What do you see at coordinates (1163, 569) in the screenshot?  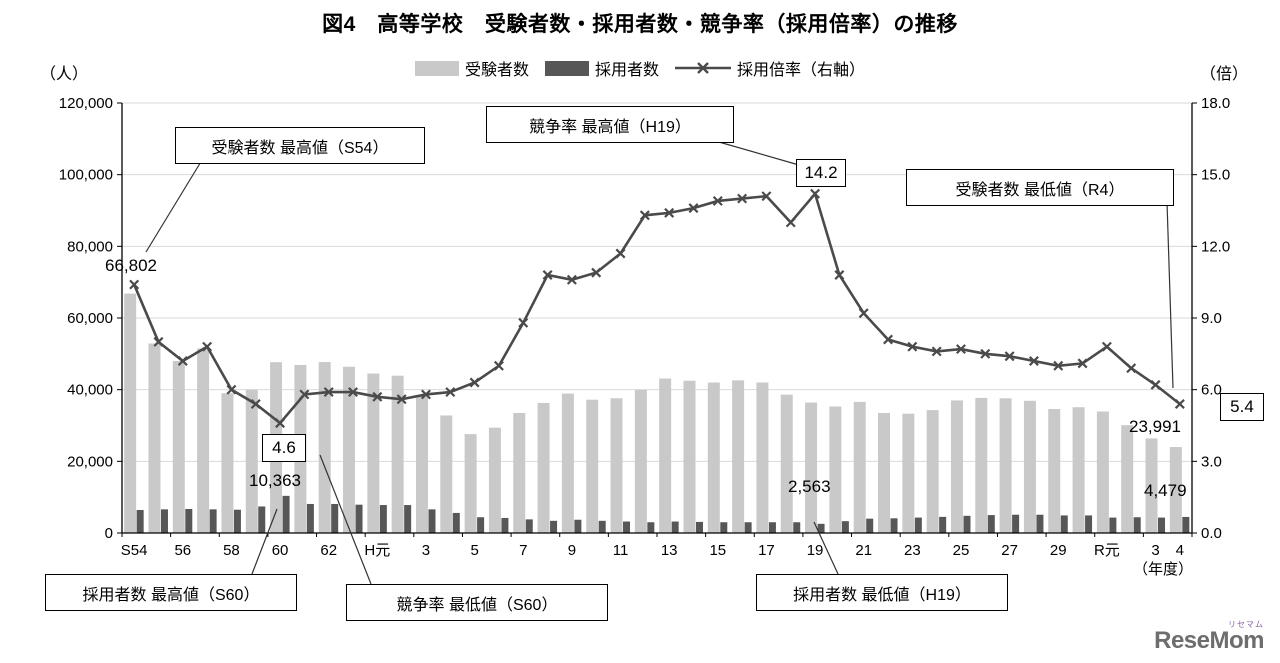 I see `x-axis-note: （年度）` at bounding box center [1163, 569].